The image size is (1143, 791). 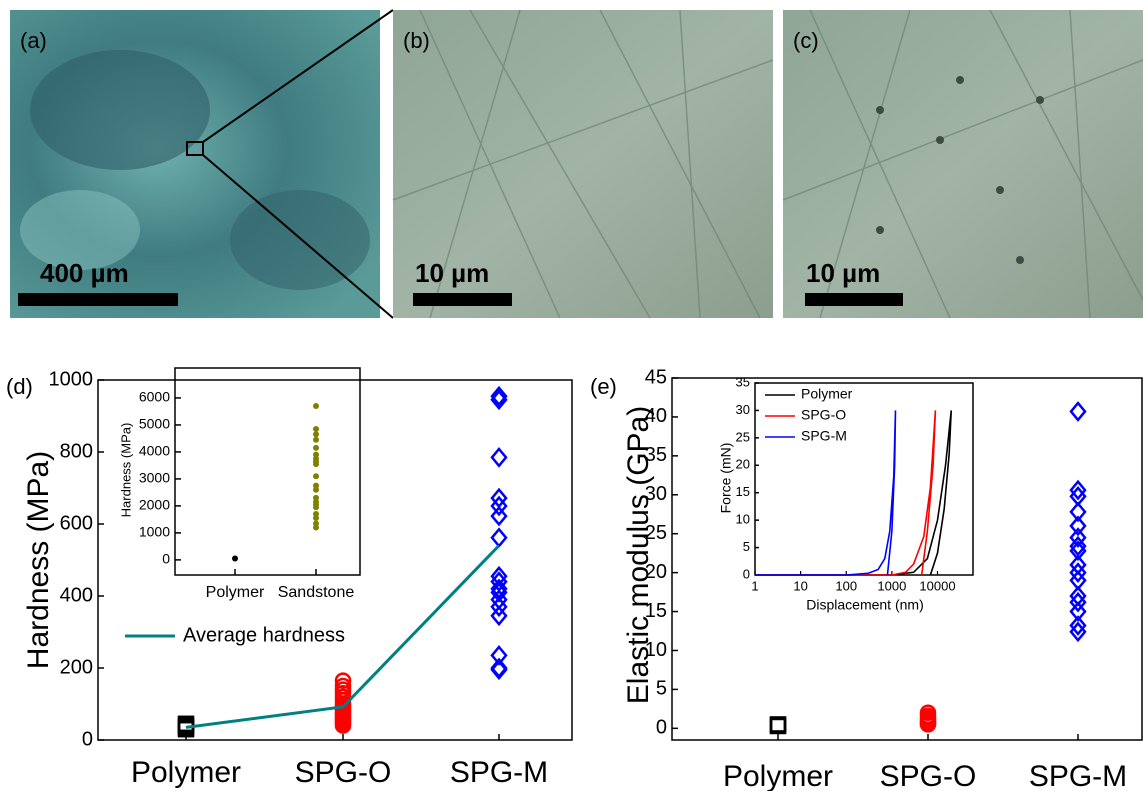 I want to click on legend-label: SPG-O, so click(x=823, y=415).